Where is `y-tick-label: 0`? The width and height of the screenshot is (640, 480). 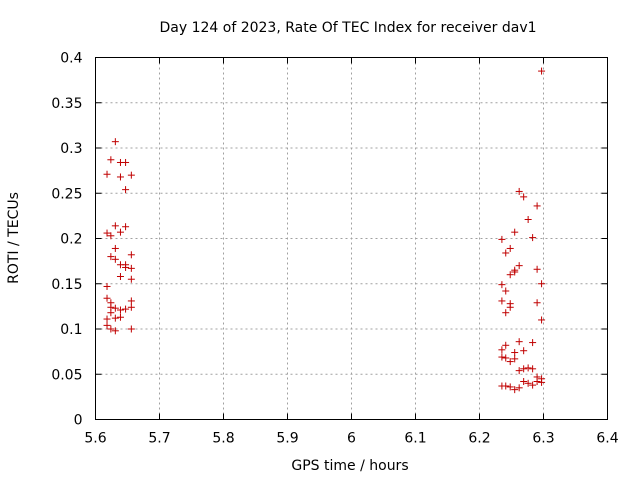
y-tick-label: 0 is located at coordinates (78, 421).